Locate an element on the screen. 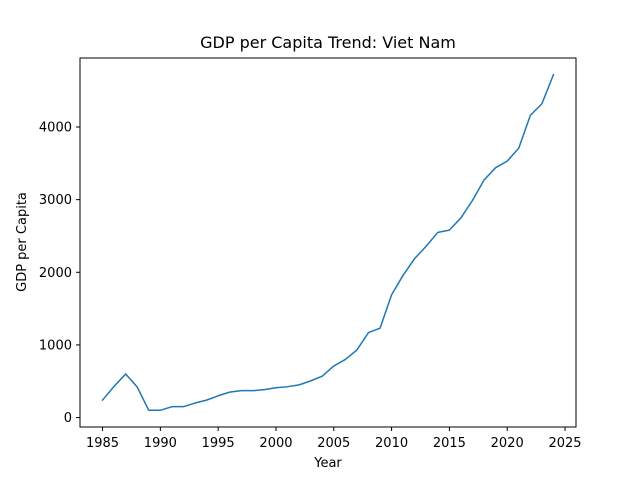 This screenshot has height=480, width=640. x-tick-label: 2005 is located at coordinates (333, 443).